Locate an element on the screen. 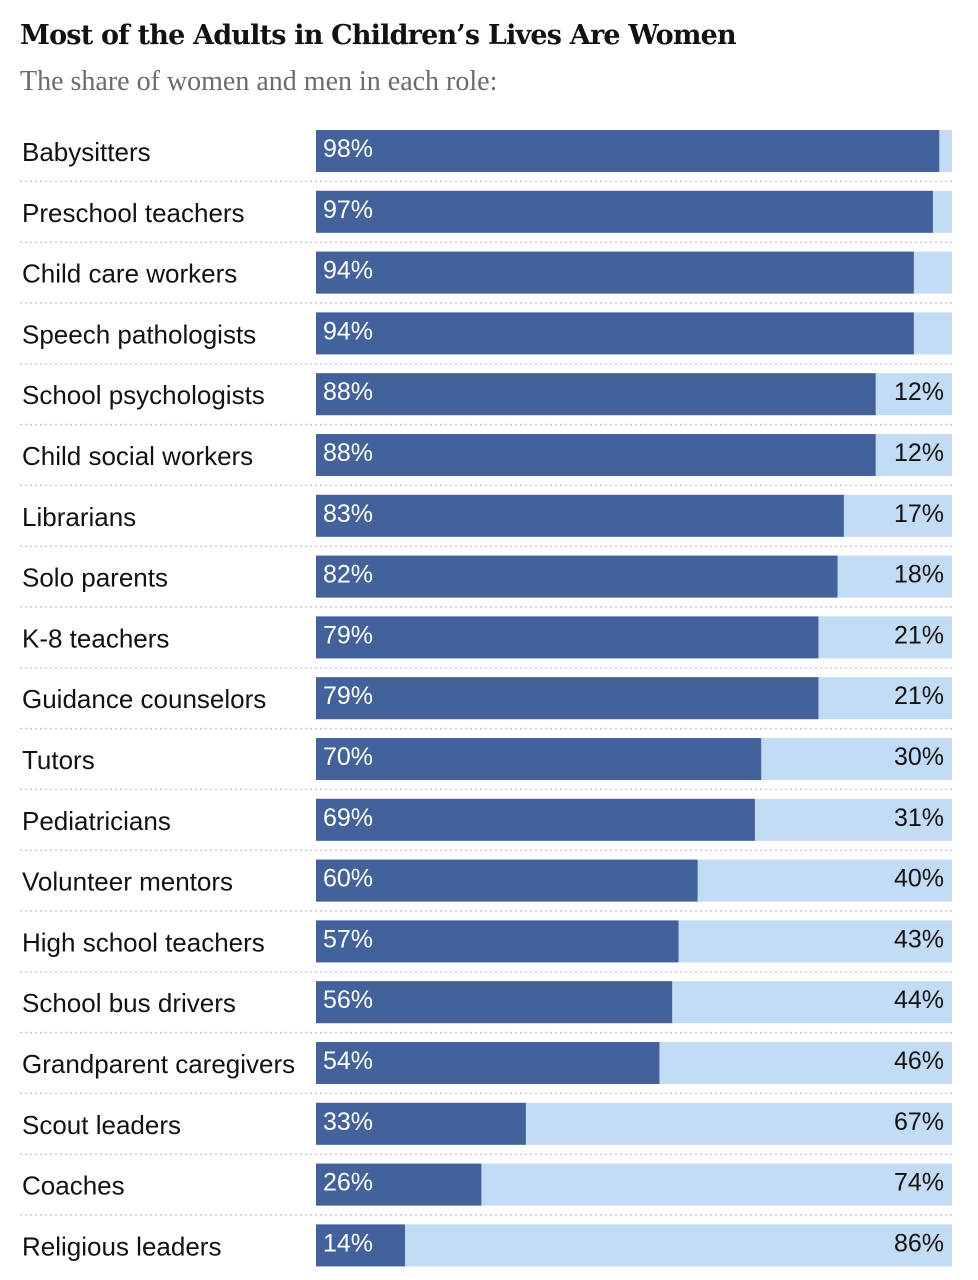 The width and height of the screenshot is (978, 1280). category-label: Pediatricians is located at coordinates (96, 821).